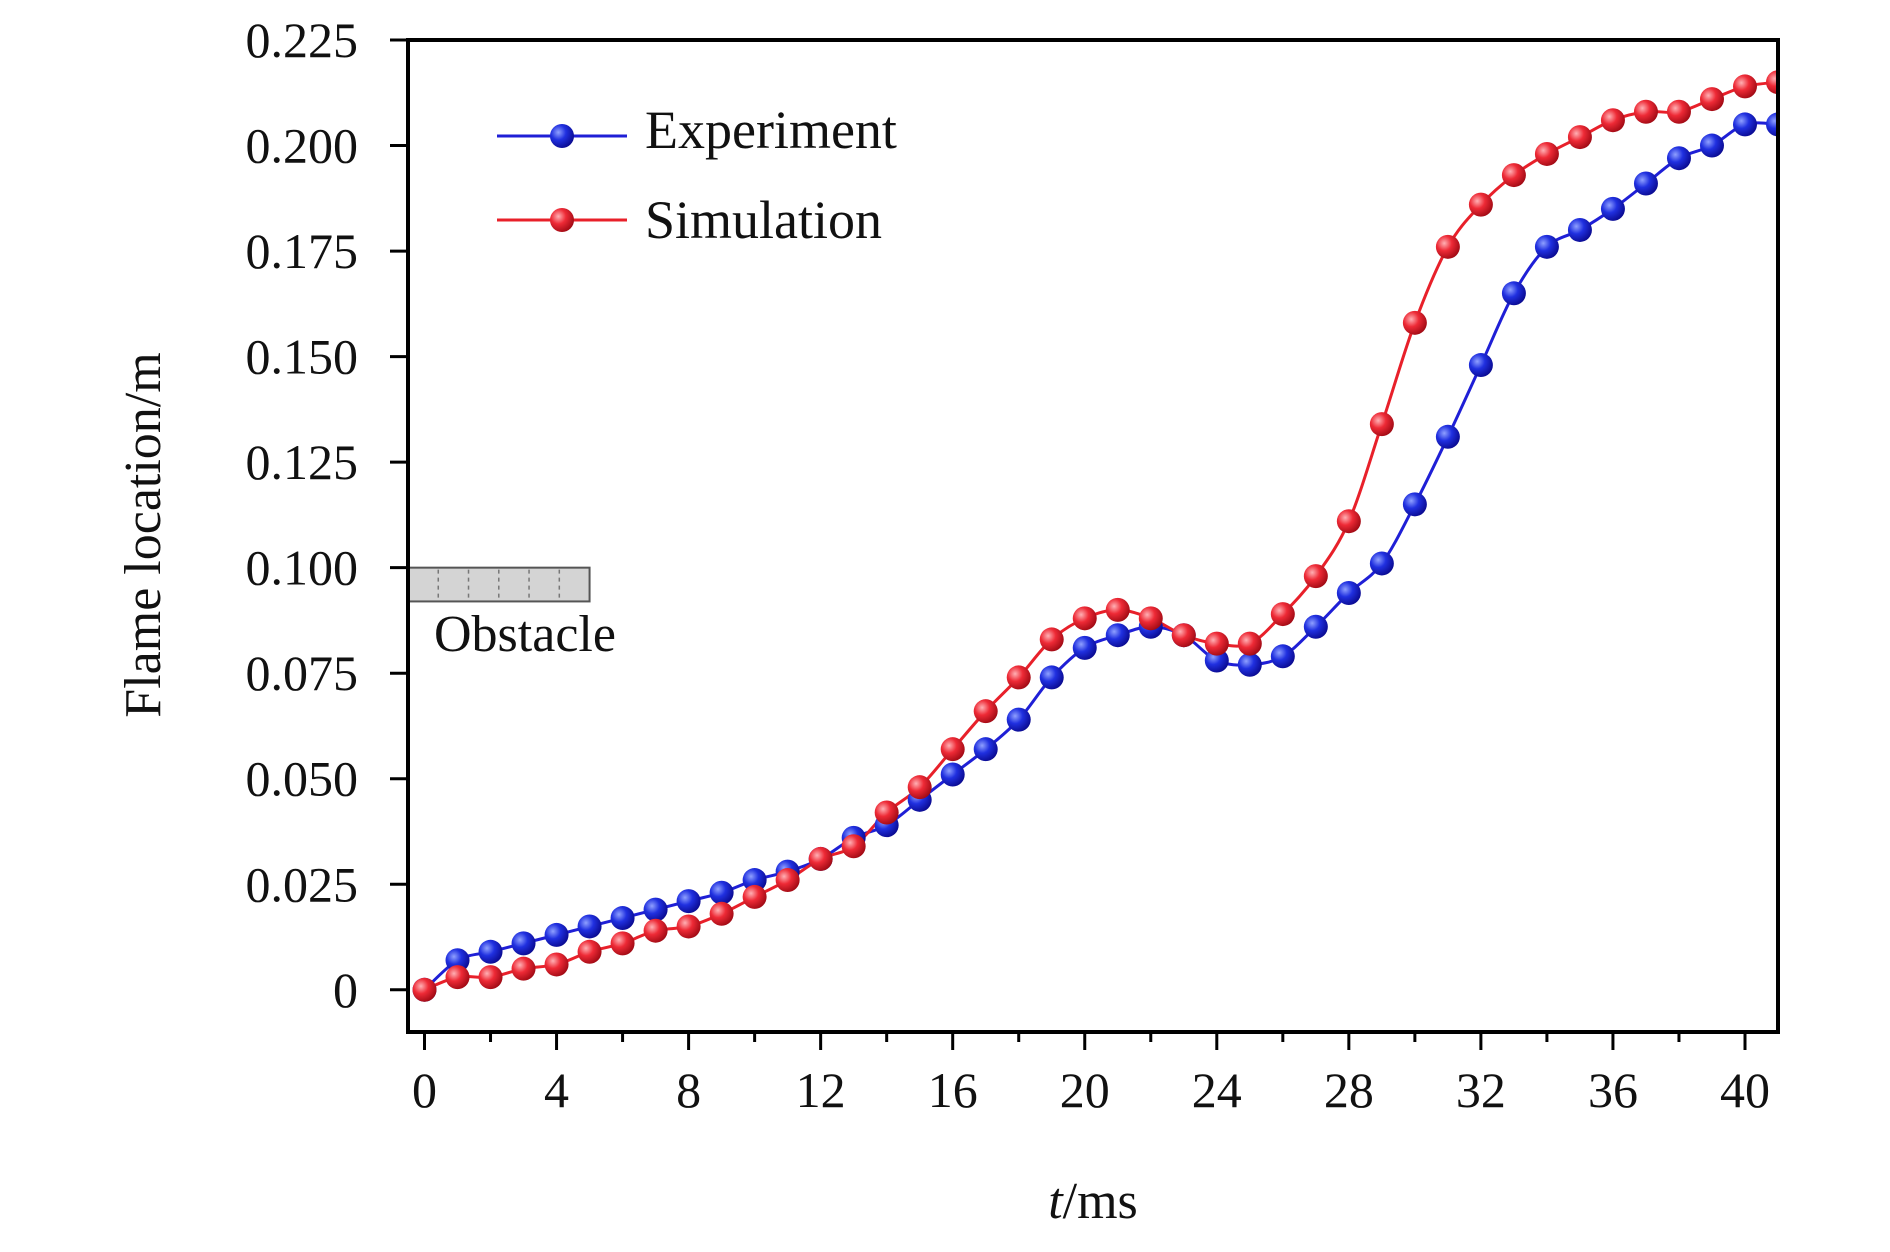  Describe the element at coordinates (1481, 1090) in the screenshot. I see `x-tick-label: 32` at that location.